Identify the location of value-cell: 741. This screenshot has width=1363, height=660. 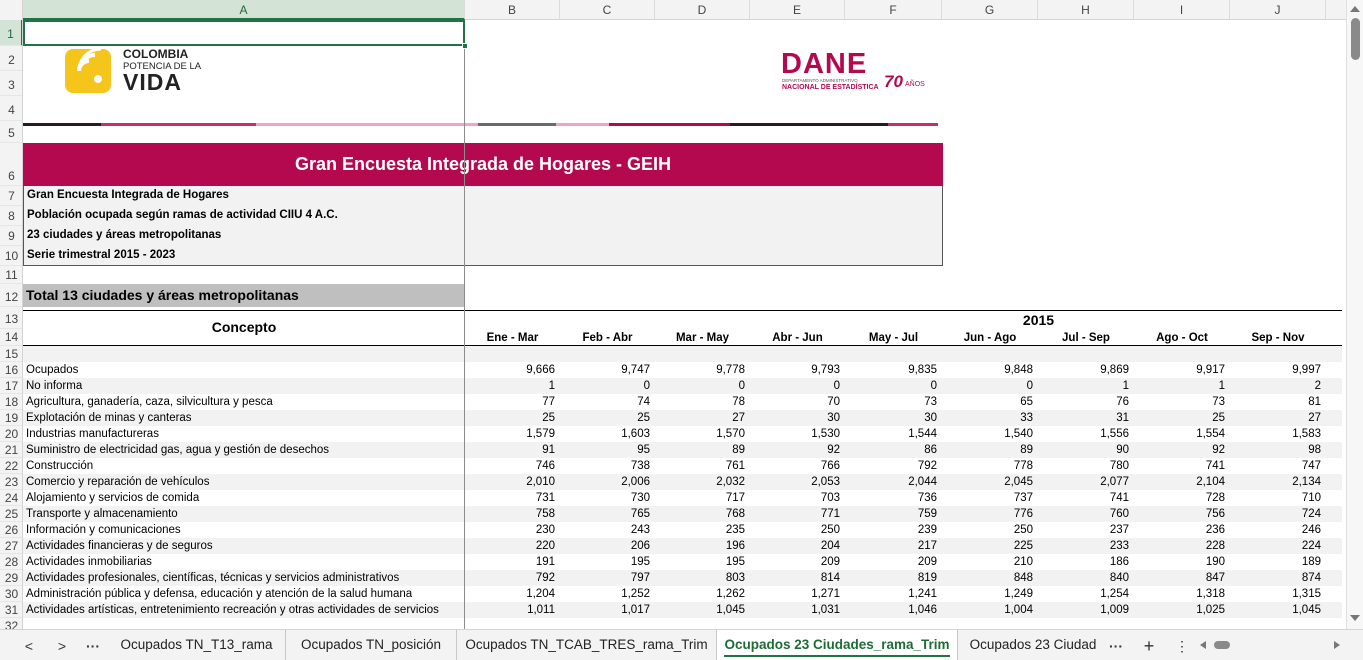
(1215, 466).